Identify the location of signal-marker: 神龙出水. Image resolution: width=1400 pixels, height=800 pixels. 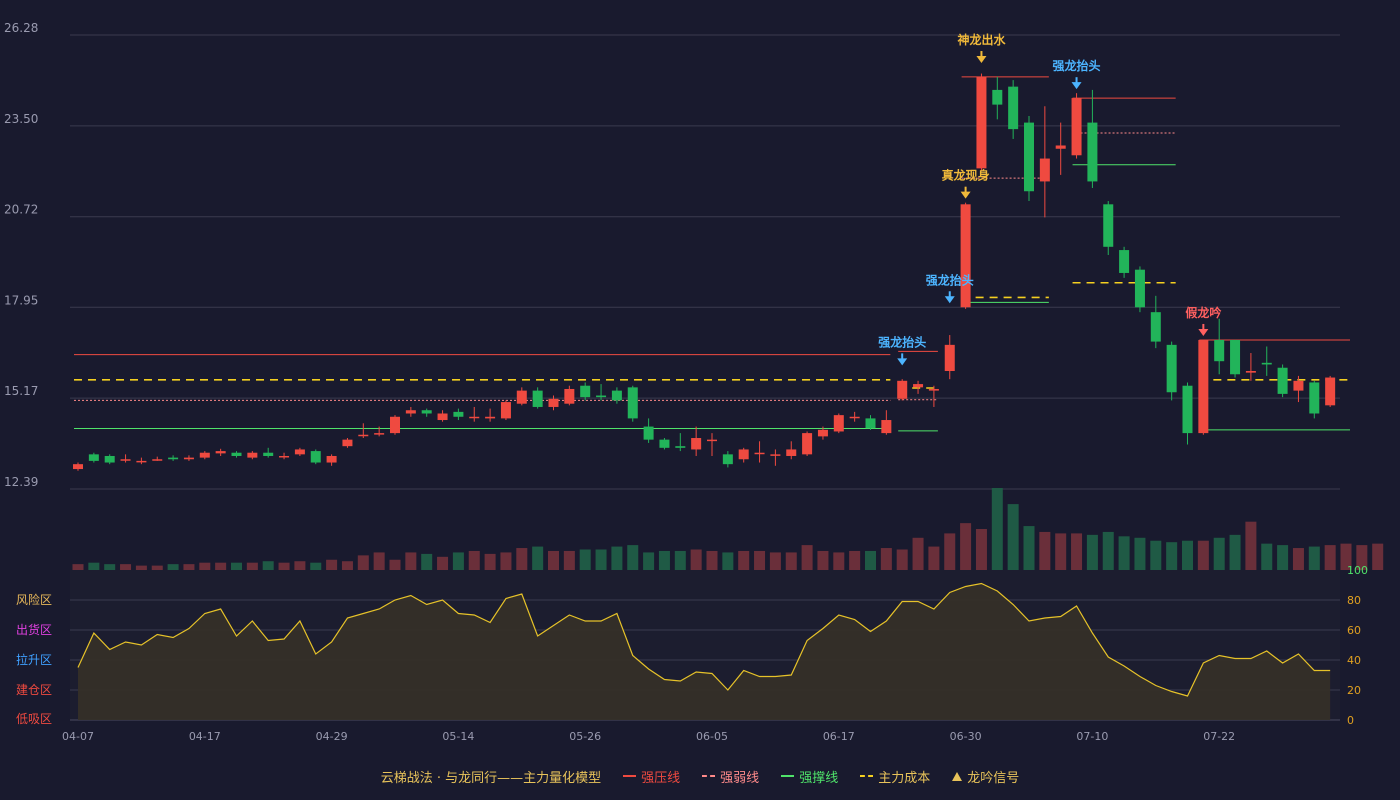
(981, 48).